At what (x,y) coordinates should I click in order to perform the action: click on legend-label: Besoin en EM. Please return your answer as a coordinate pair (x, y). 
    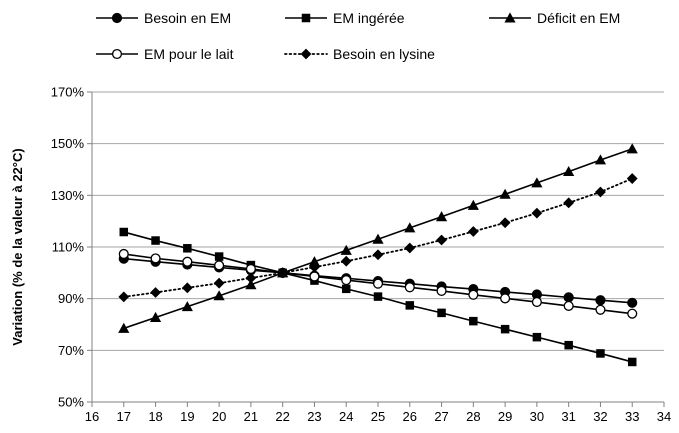
    Looking at the image, I should click on (187, 18).